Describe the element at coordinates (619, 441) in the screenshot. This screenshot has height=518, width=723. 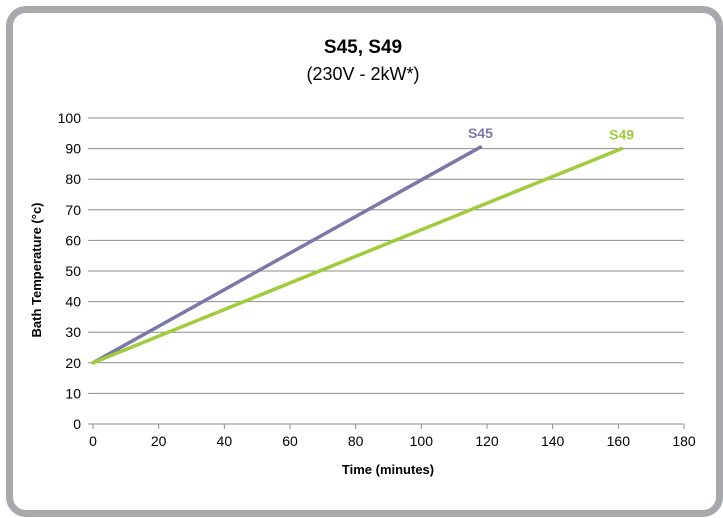
I see `x-tick-label: 160` at that location.